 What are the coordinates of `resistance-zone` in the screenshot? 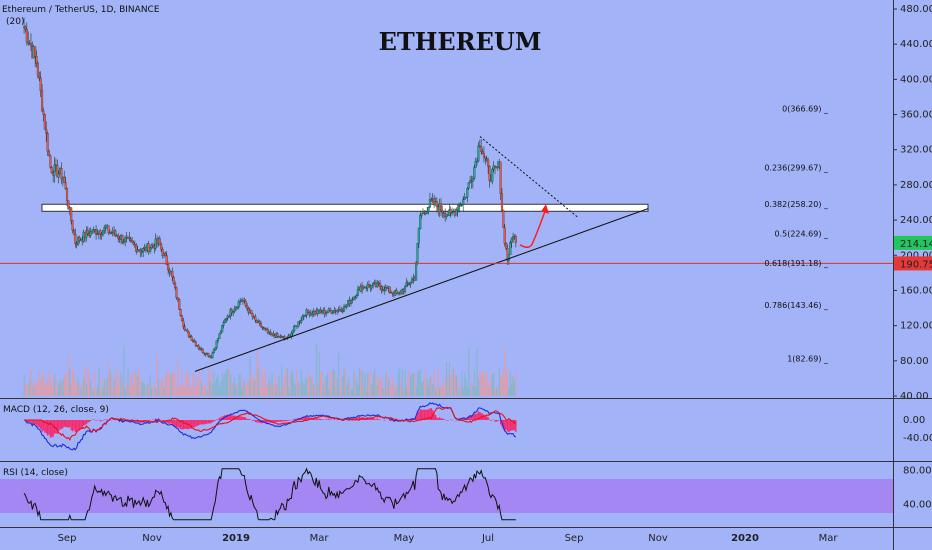 It's located at (345, 207).